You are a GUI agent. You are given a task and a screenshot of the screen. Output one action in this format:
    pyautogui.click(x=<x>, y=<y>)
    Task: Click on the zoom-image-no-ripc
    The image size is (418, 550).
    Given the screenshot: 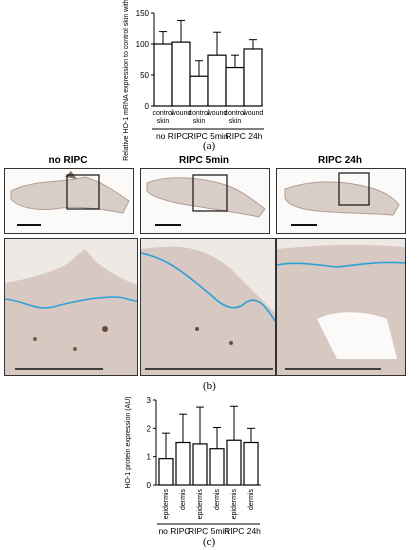 What is the action you would take?
    pyautogui.click(x=71, y=307)
    